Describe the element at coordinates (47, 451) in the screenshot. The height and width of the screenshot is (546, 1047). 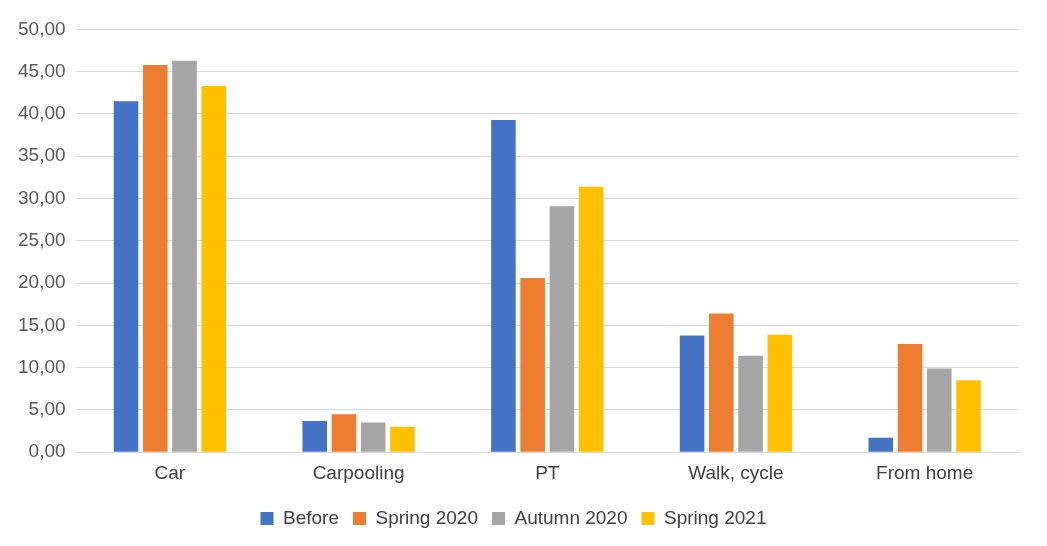
I see `y-tick-label: 0,00` at that location.